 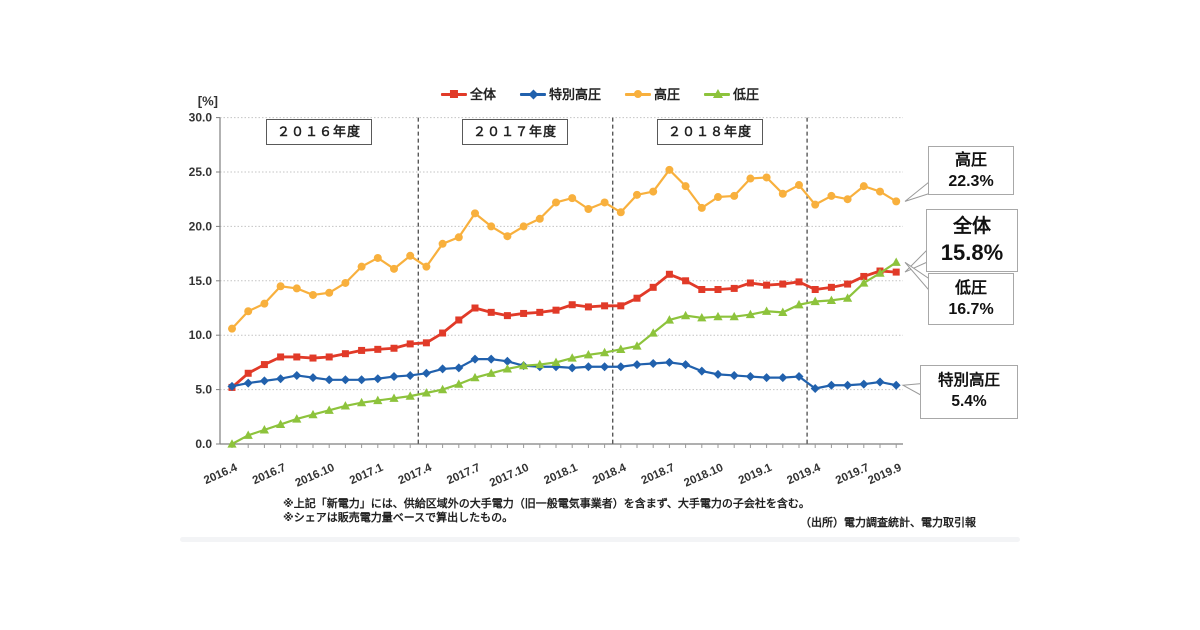 What do you see at coordinates (269, 474) in the screenshot?
I see `svg-text: 2016.7` at bounding box center [269, 474].